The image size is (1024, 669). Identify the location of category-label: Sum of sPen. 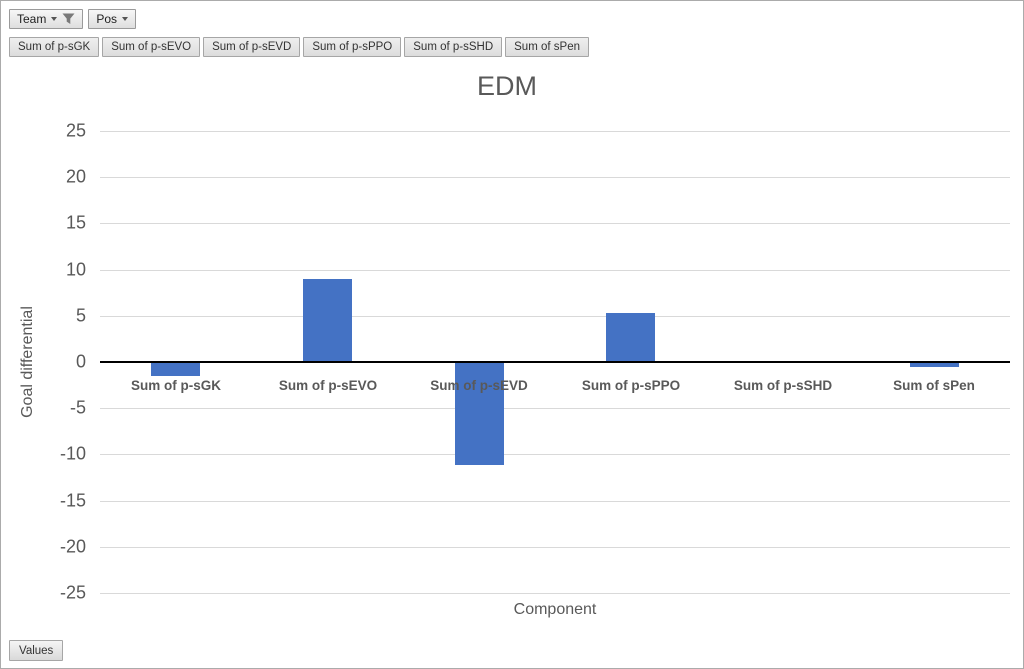
(934, 385).